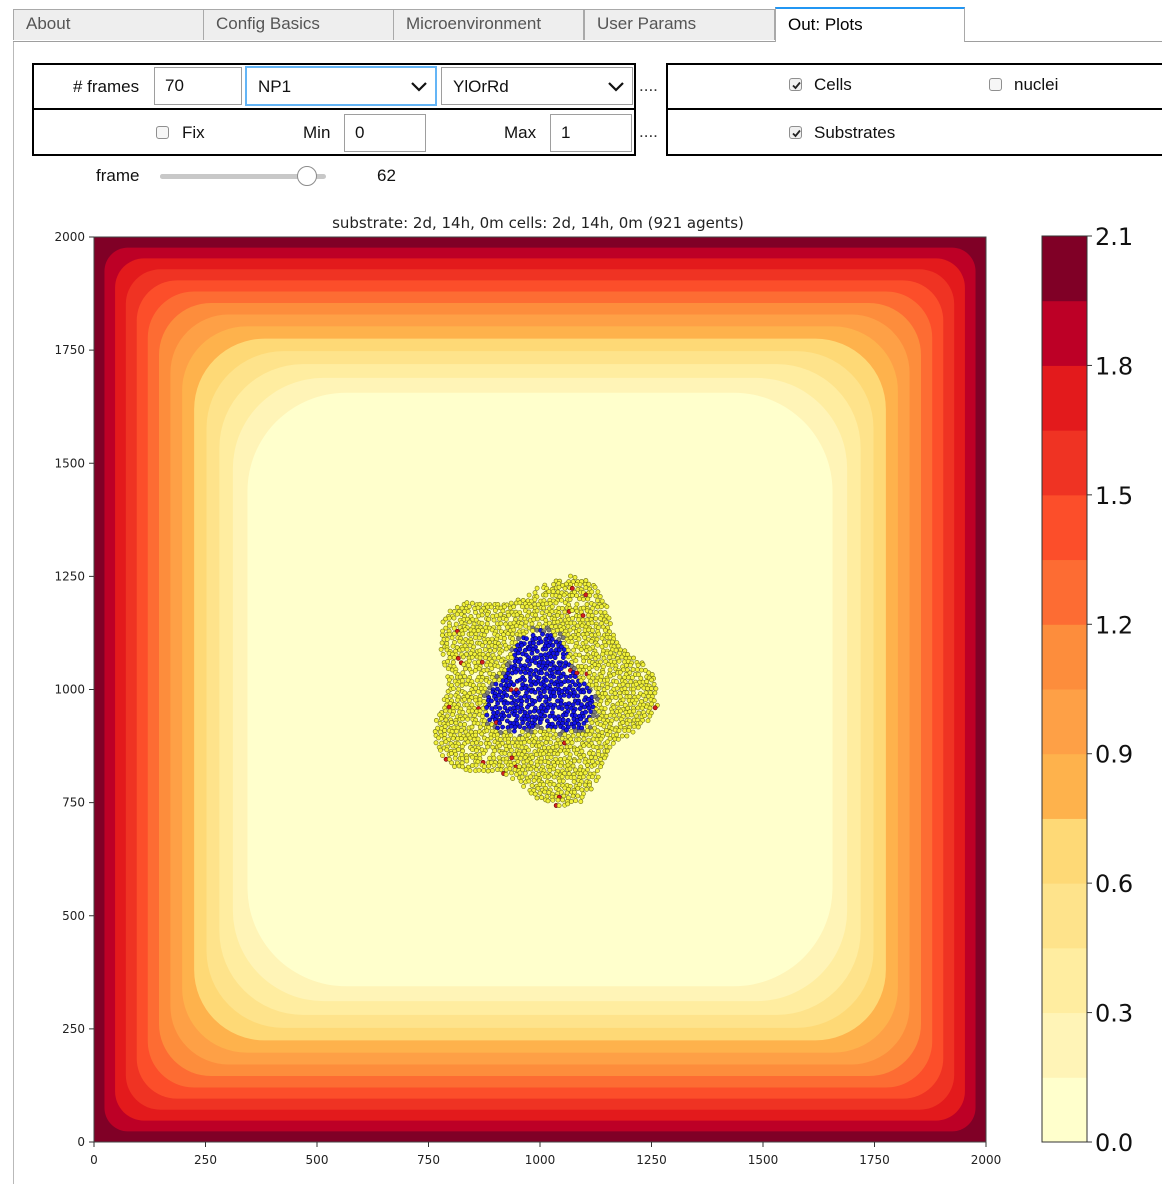 This screenshot has height=1184, width=1162. What do you see at coordinates (162, 132) in the screenshot?
I see `fix-checkbox` at bounding box center [162, 132].